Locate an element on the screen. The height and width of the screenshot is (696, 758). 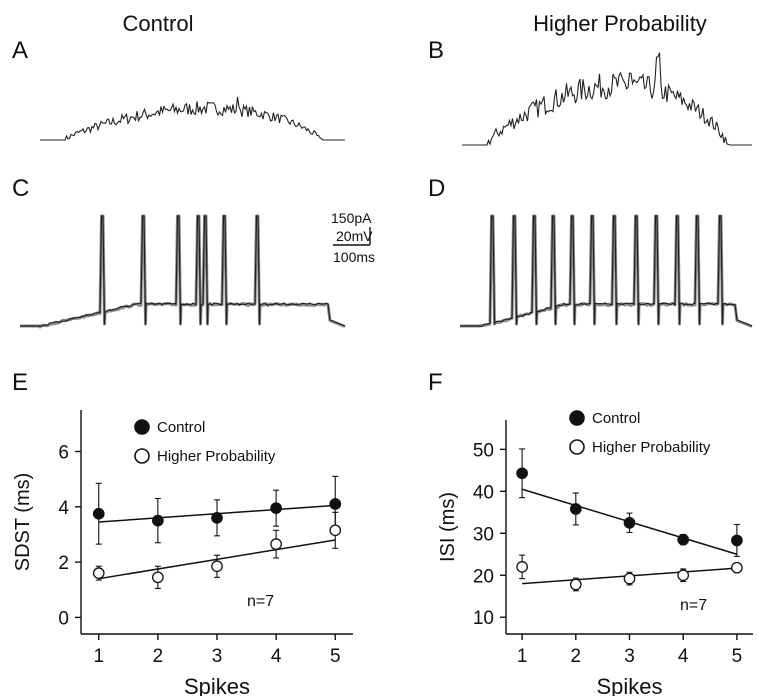
panel-label-b: B is located at coordinates (436, 50).